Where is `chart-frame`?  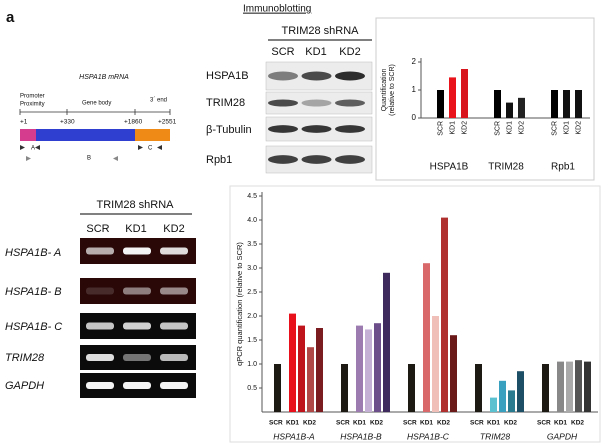 chart-frame is located at coordinates (485, 99).